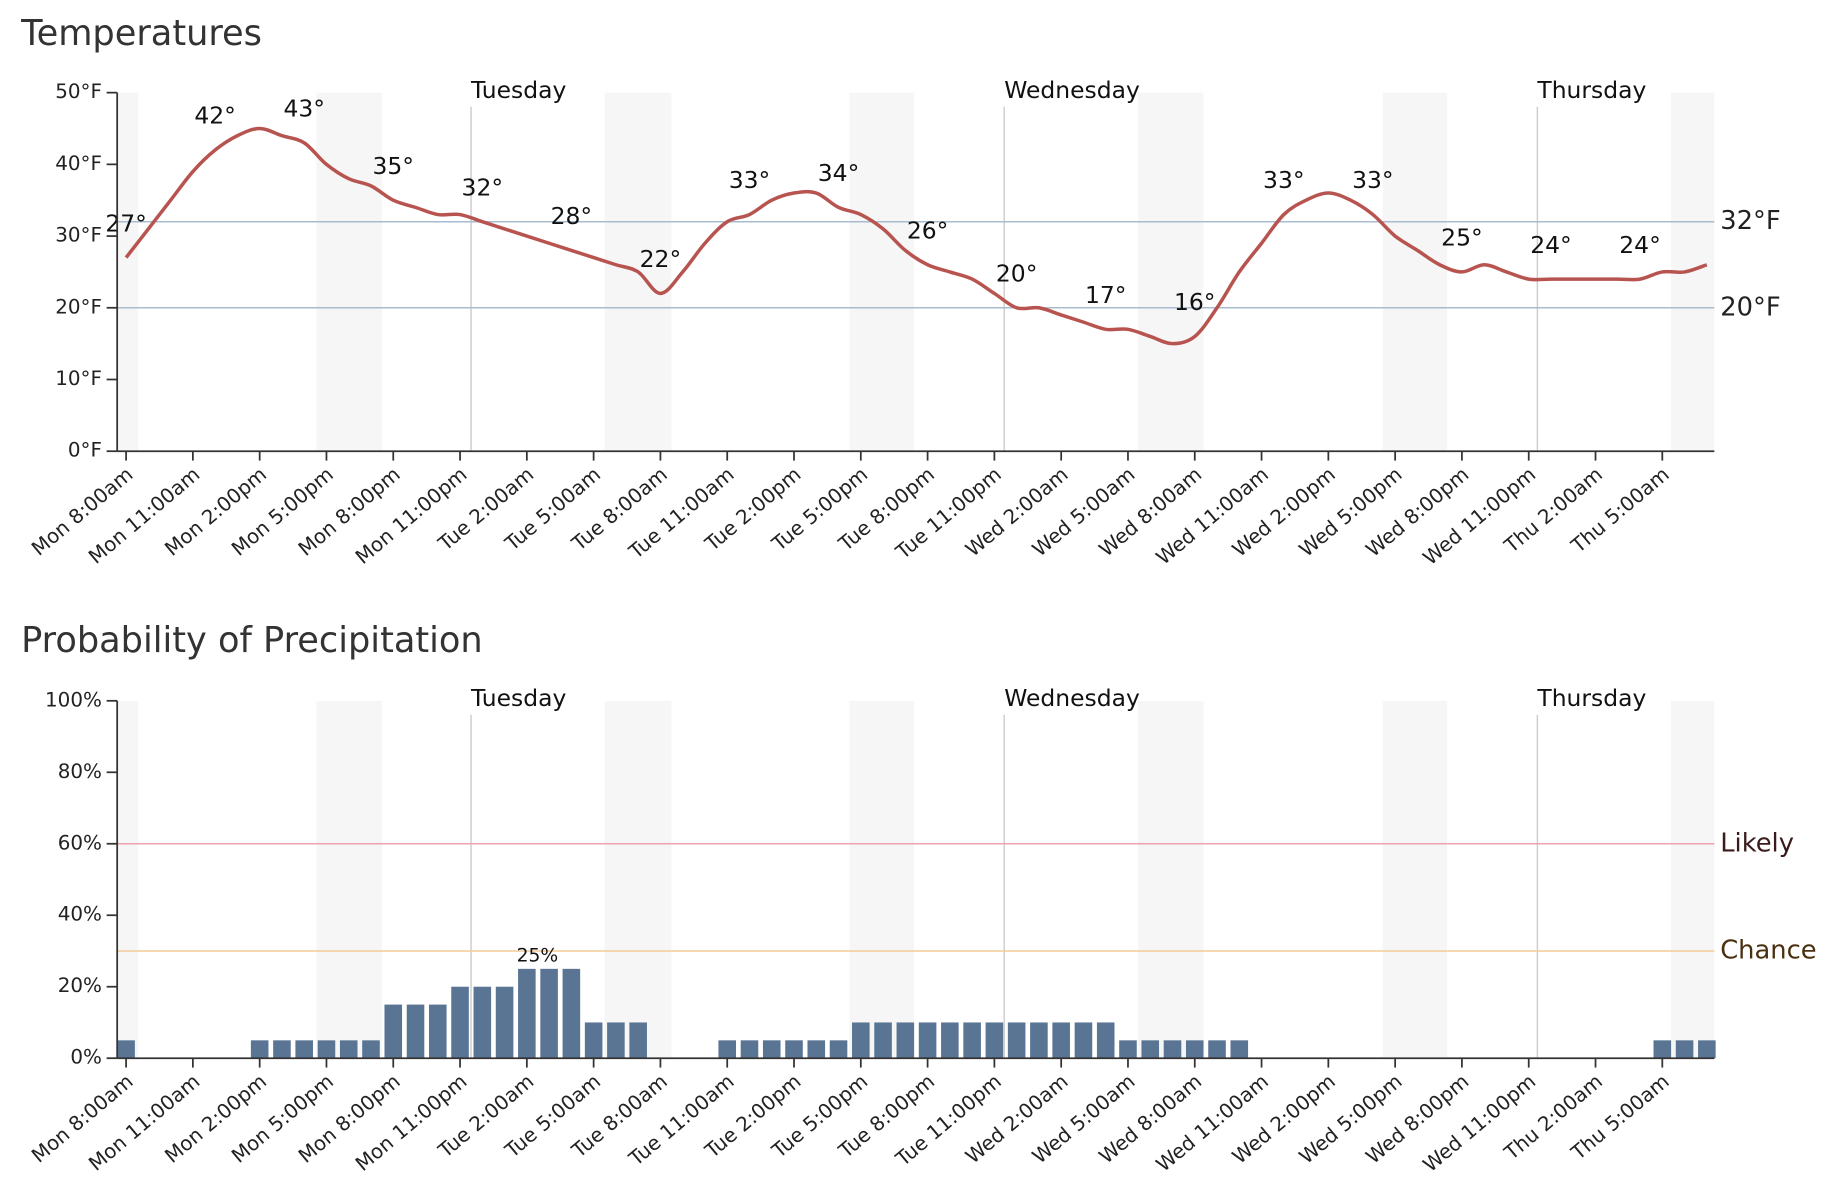 This screenshot has height=1186, width=1828. Describe the element at coordinates (80, 985) in the screenshot. I see `y-tick-label: 20%` at that location.